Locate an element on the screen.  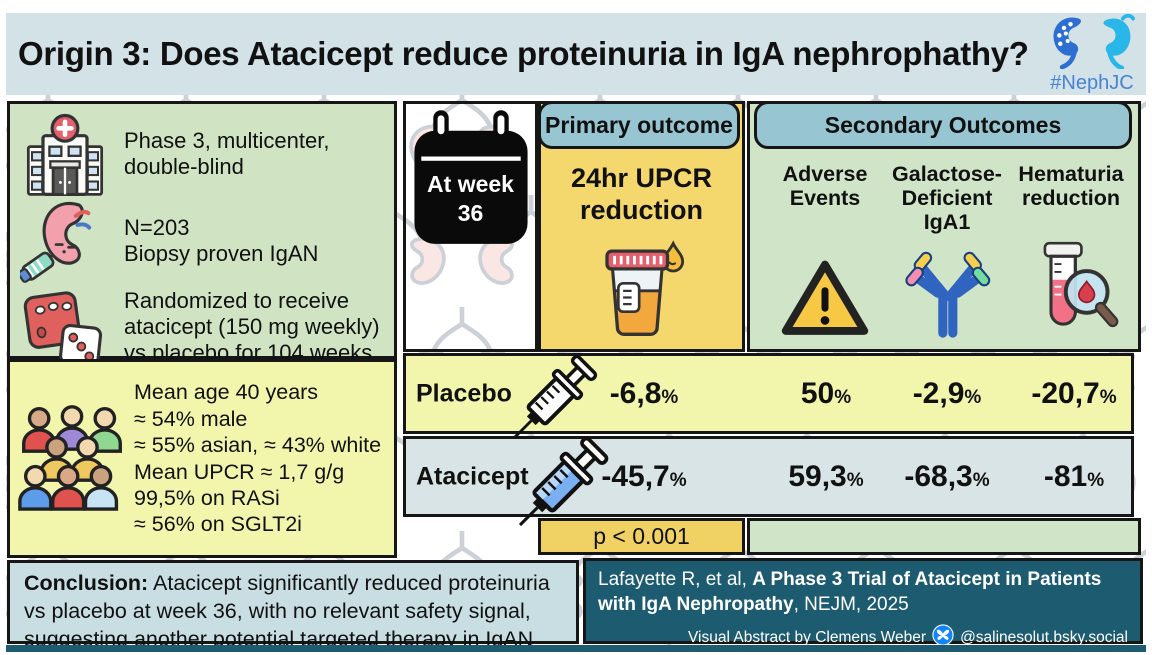
placebo-label: Placebo is located at coordinates (464, 393).